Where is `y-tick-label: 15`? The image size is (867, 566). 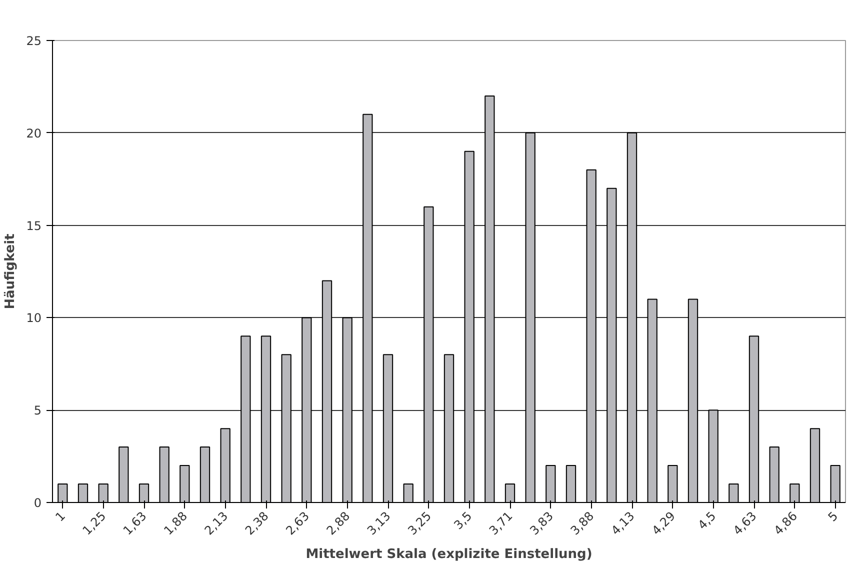
y-tick-label: 15 is located at coordinates (34, 225).